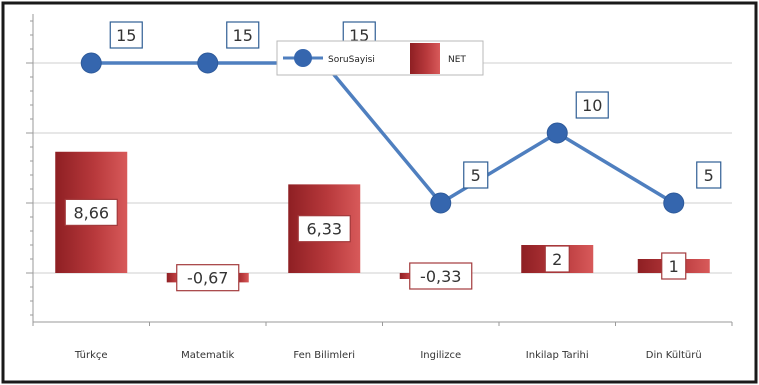 The height and width of the screenshot is (385, 759). What do you see at coordinates (208, 63) in the screenshot?
I see `soru-sayisi-point-matematik` at bounding box center [208, 63].